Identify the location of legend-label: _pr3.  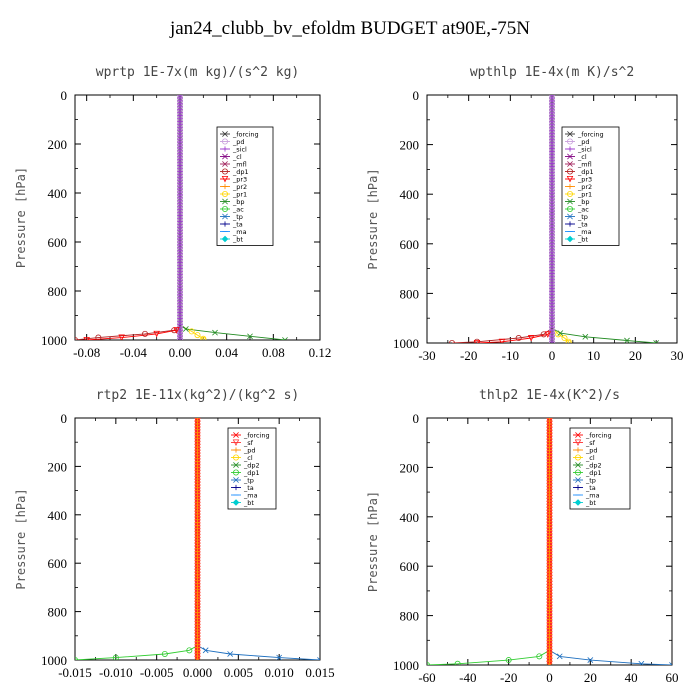
(584, 179).